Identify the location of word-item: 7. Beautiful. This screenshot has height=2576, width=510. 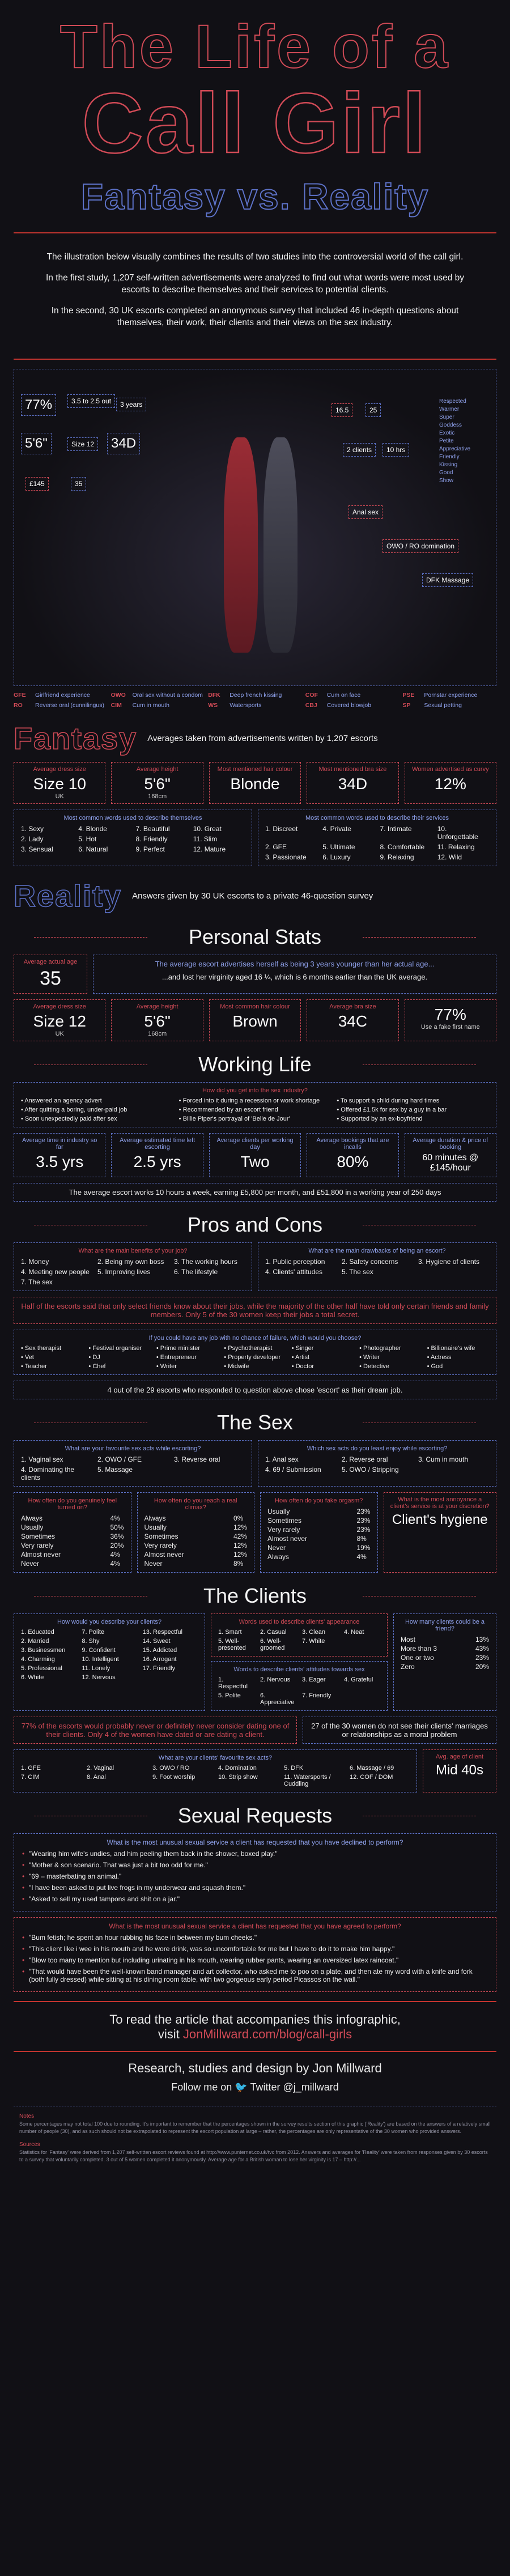
(152, 828).